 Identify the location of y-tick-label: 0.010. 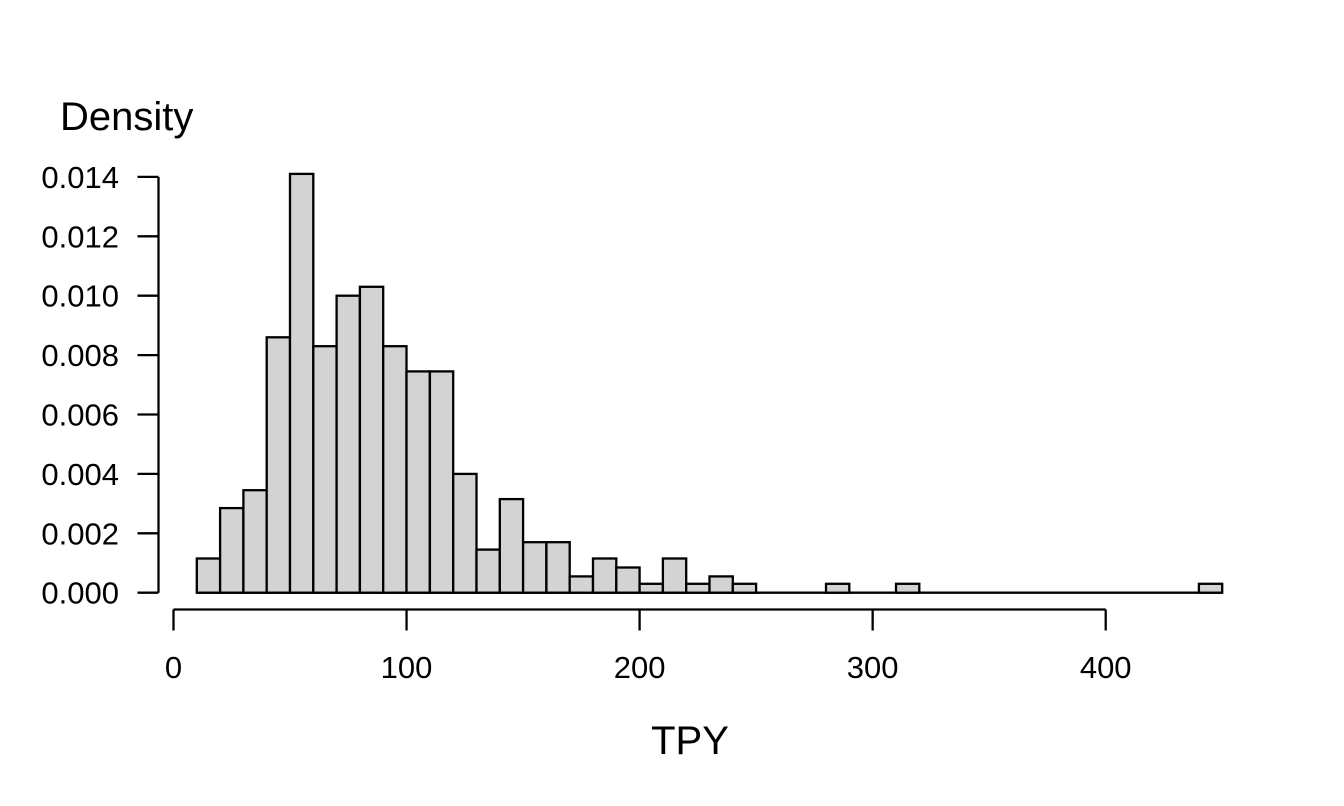
(80, 296).